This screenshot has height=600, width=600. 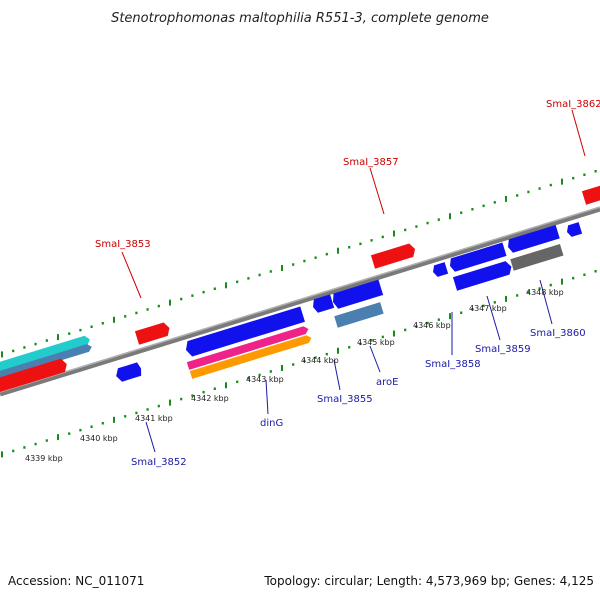 What do you see at coordinates (251, 356) in the screenshot?
I see `gene-orange-dinG` at bounding box center [251, 356].